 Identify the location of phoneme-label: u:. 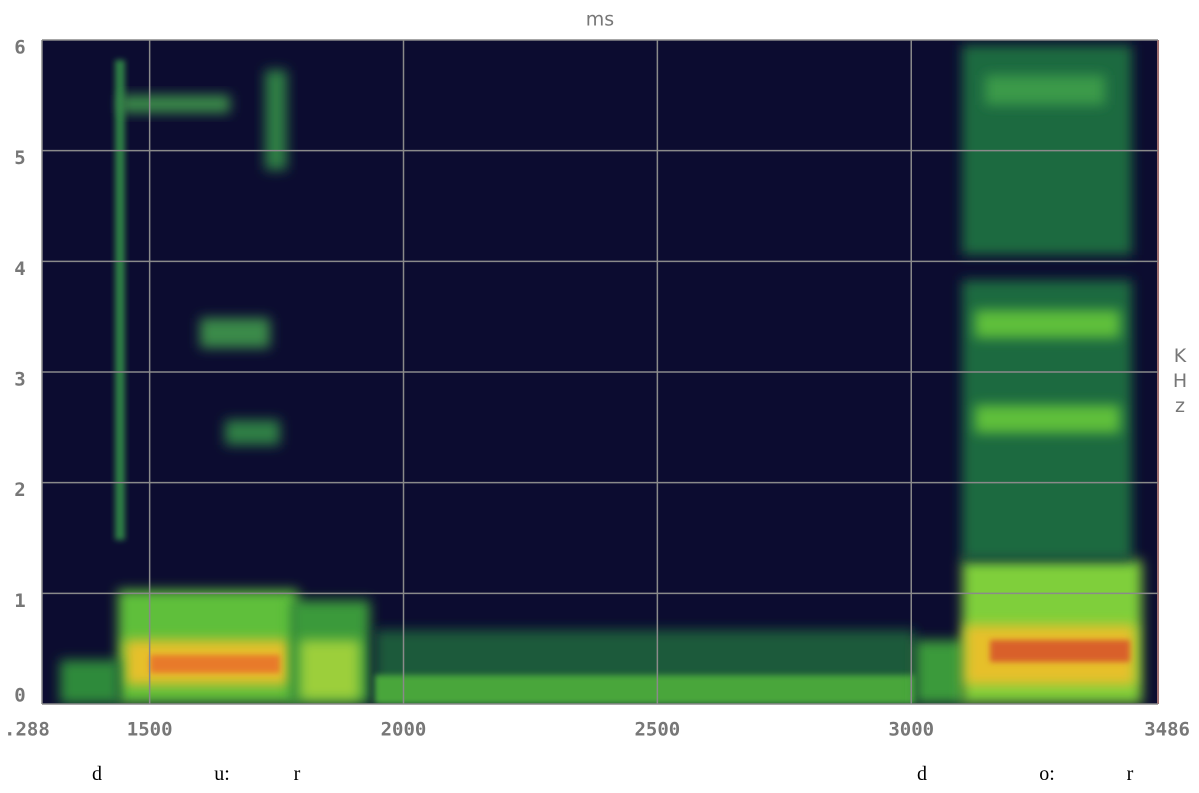
(222, 774).